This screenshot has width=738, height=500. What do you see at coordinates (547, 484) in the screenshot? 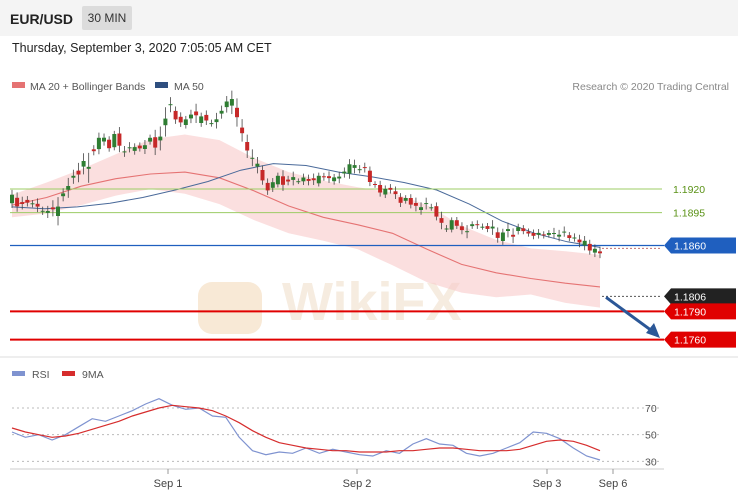
I see `x-tick-label: Sep 3` at bounding box center [547, 484].